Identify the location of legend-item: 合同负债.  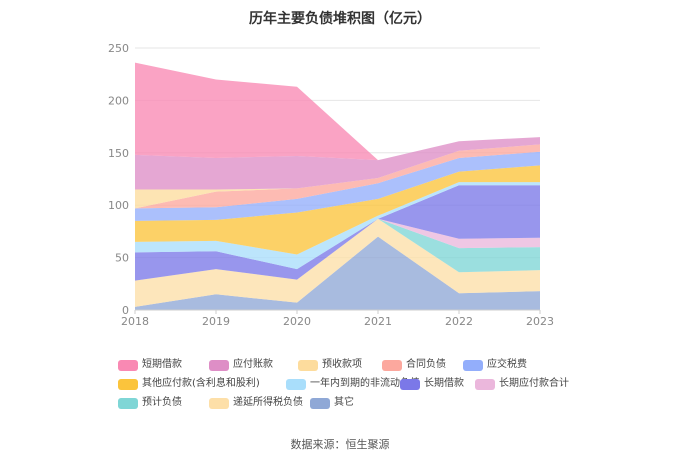
(414, 365).